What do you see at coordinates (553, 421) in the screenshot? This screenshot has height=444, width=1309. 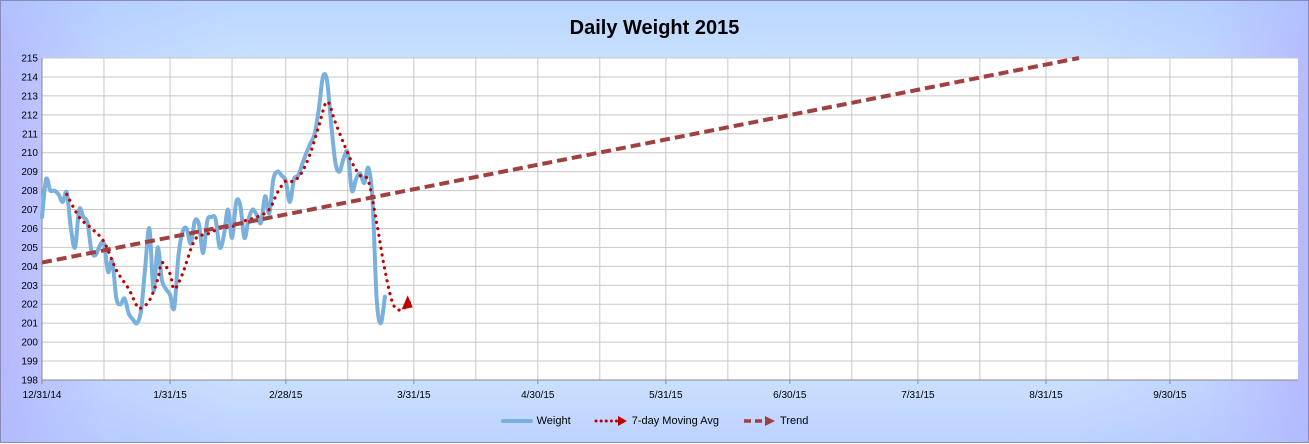 I see `legend-label-weight: Weight` at bounding box center [553, 421].